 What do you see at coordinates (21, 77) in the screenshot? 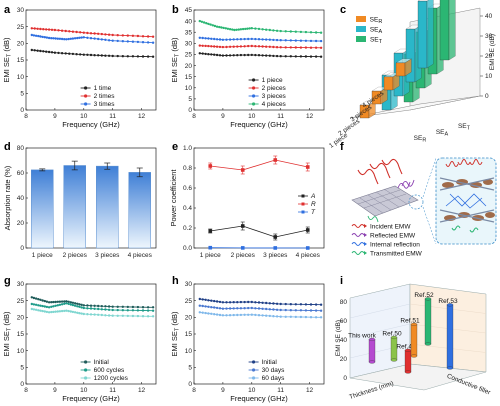
I see `y-tick-label: 10` at bounding box center [21, 77].